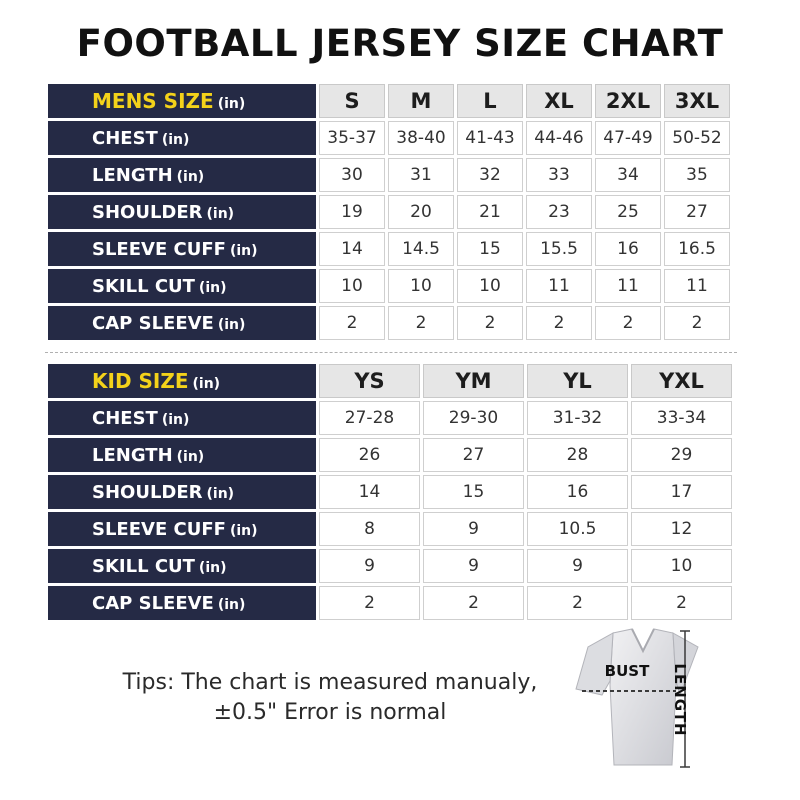  I want to click on size-header: YL, so click(577, 381).